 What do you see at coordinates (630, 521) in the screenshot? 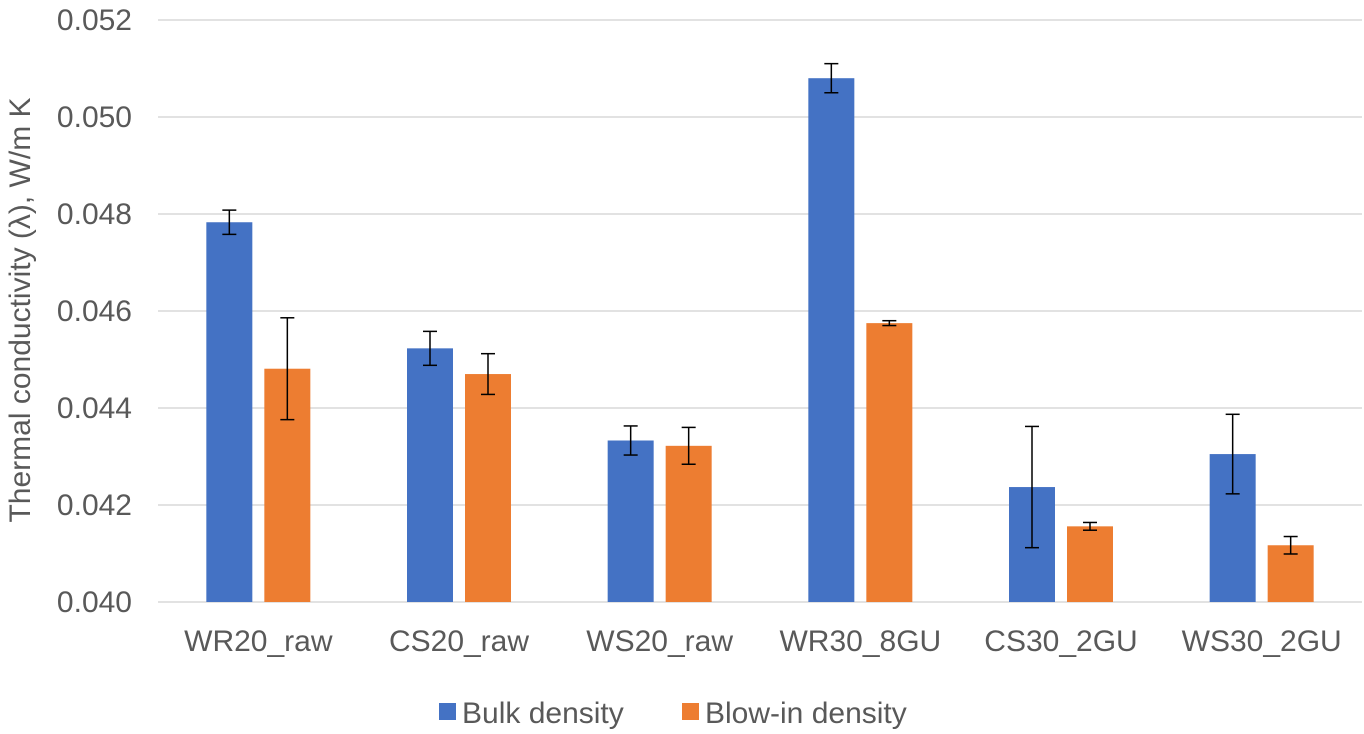
I see `bar-bulk-density-ws20_raw` at bounding box center [630, 521].